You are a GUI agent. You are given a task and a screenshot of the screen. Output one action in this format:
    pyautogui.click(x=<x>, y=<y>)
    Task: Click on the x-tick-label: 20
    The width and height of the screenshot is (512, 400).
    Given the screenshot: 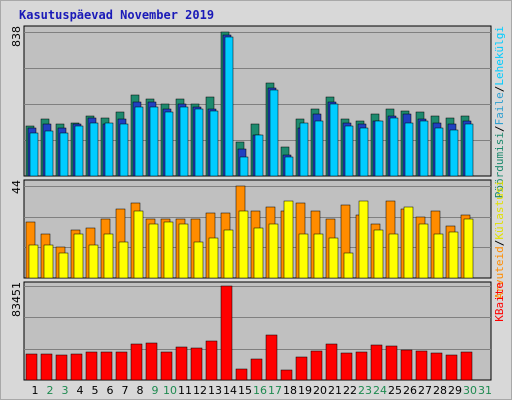 What is the action you would take?
    pyautogui.click(x=320, y=390)
    